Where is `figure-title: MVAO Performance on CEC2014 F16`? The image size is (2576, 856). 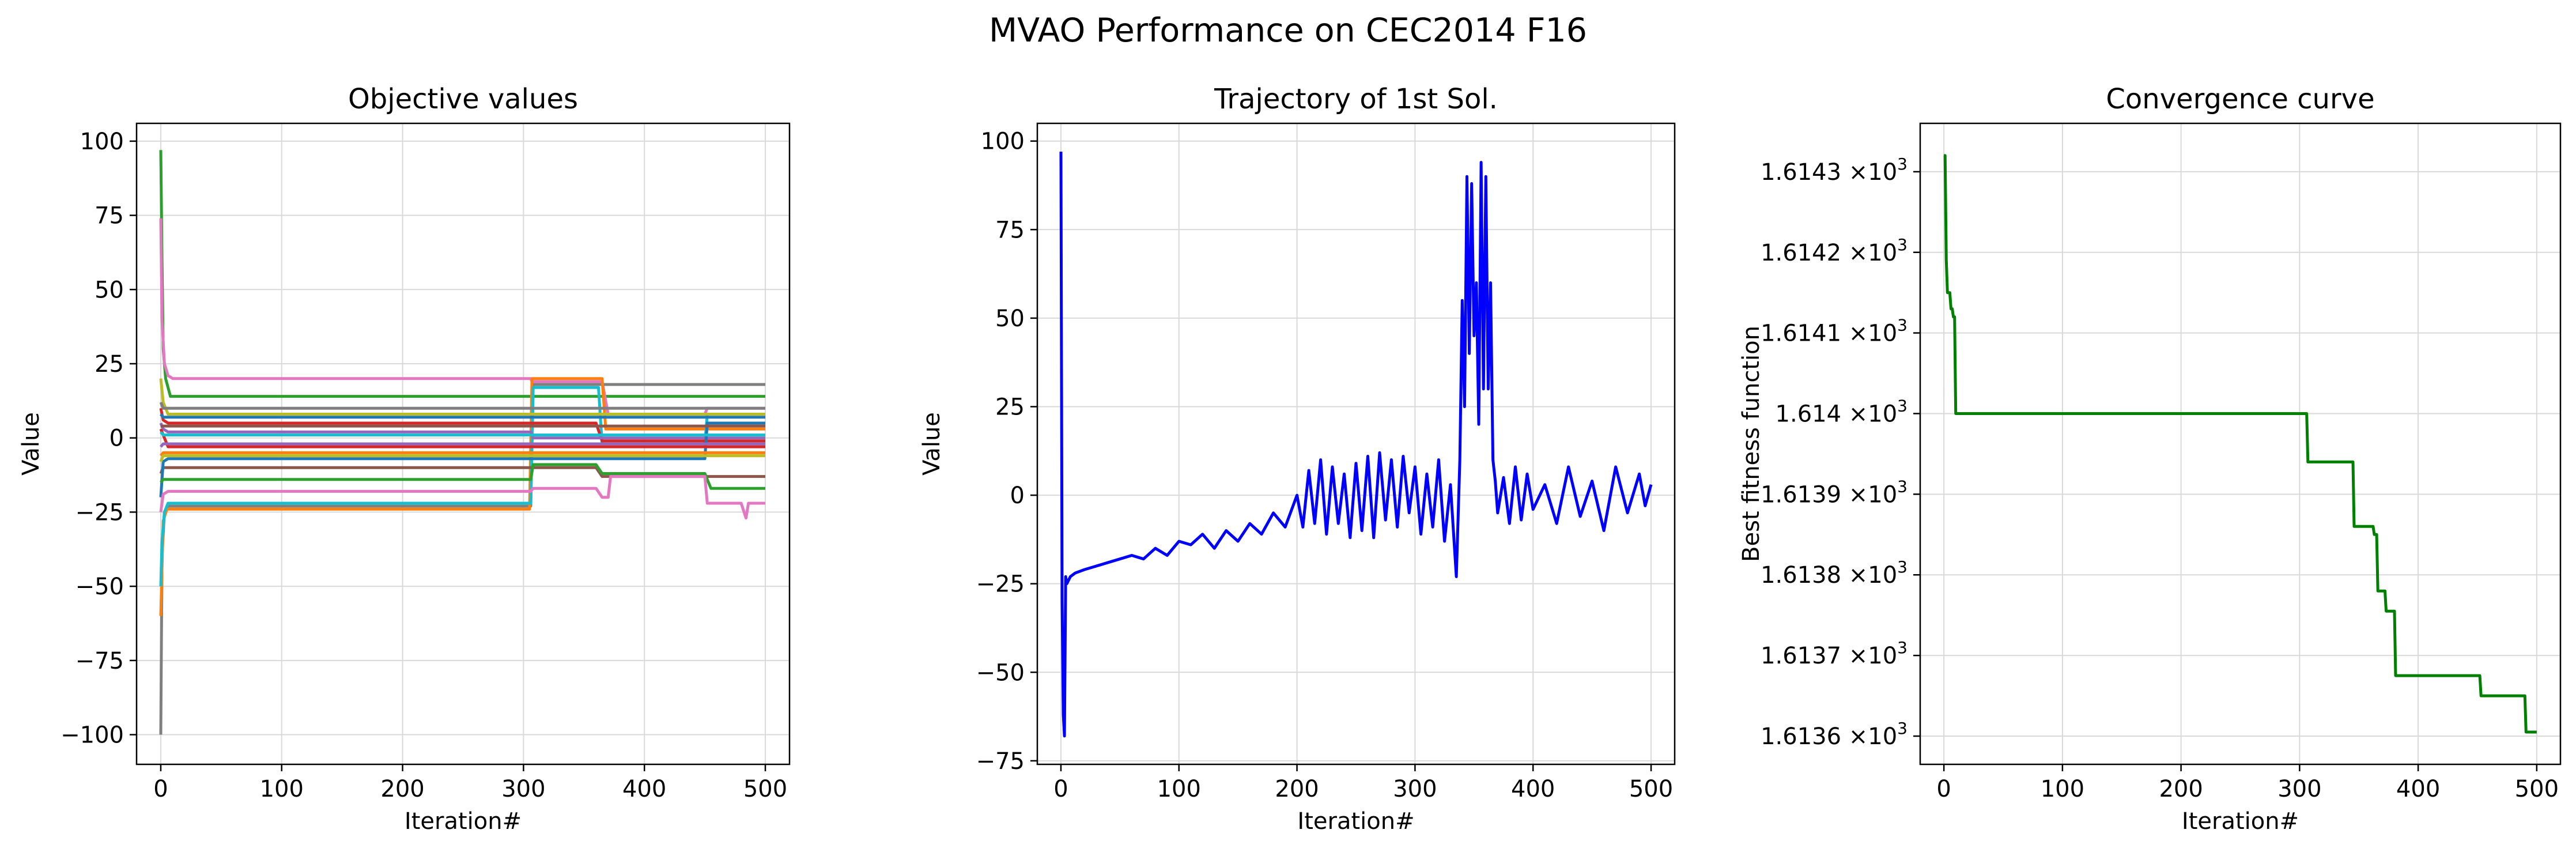 figure-title: MVAO Performance on CEC2014 F16 is located at coordinates (1288, 31).